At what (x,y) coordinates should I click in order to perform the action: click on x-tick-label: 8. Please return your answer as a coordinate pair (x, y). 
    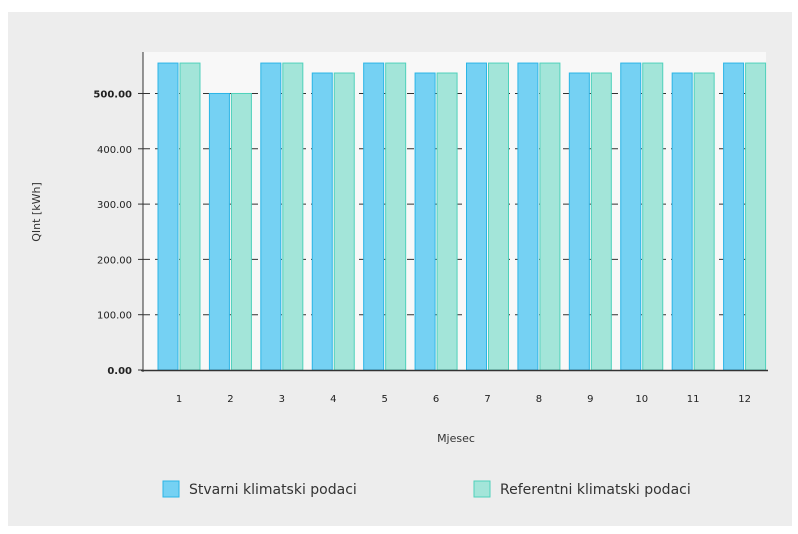
    Looking at the image, I should click on (539, 399).